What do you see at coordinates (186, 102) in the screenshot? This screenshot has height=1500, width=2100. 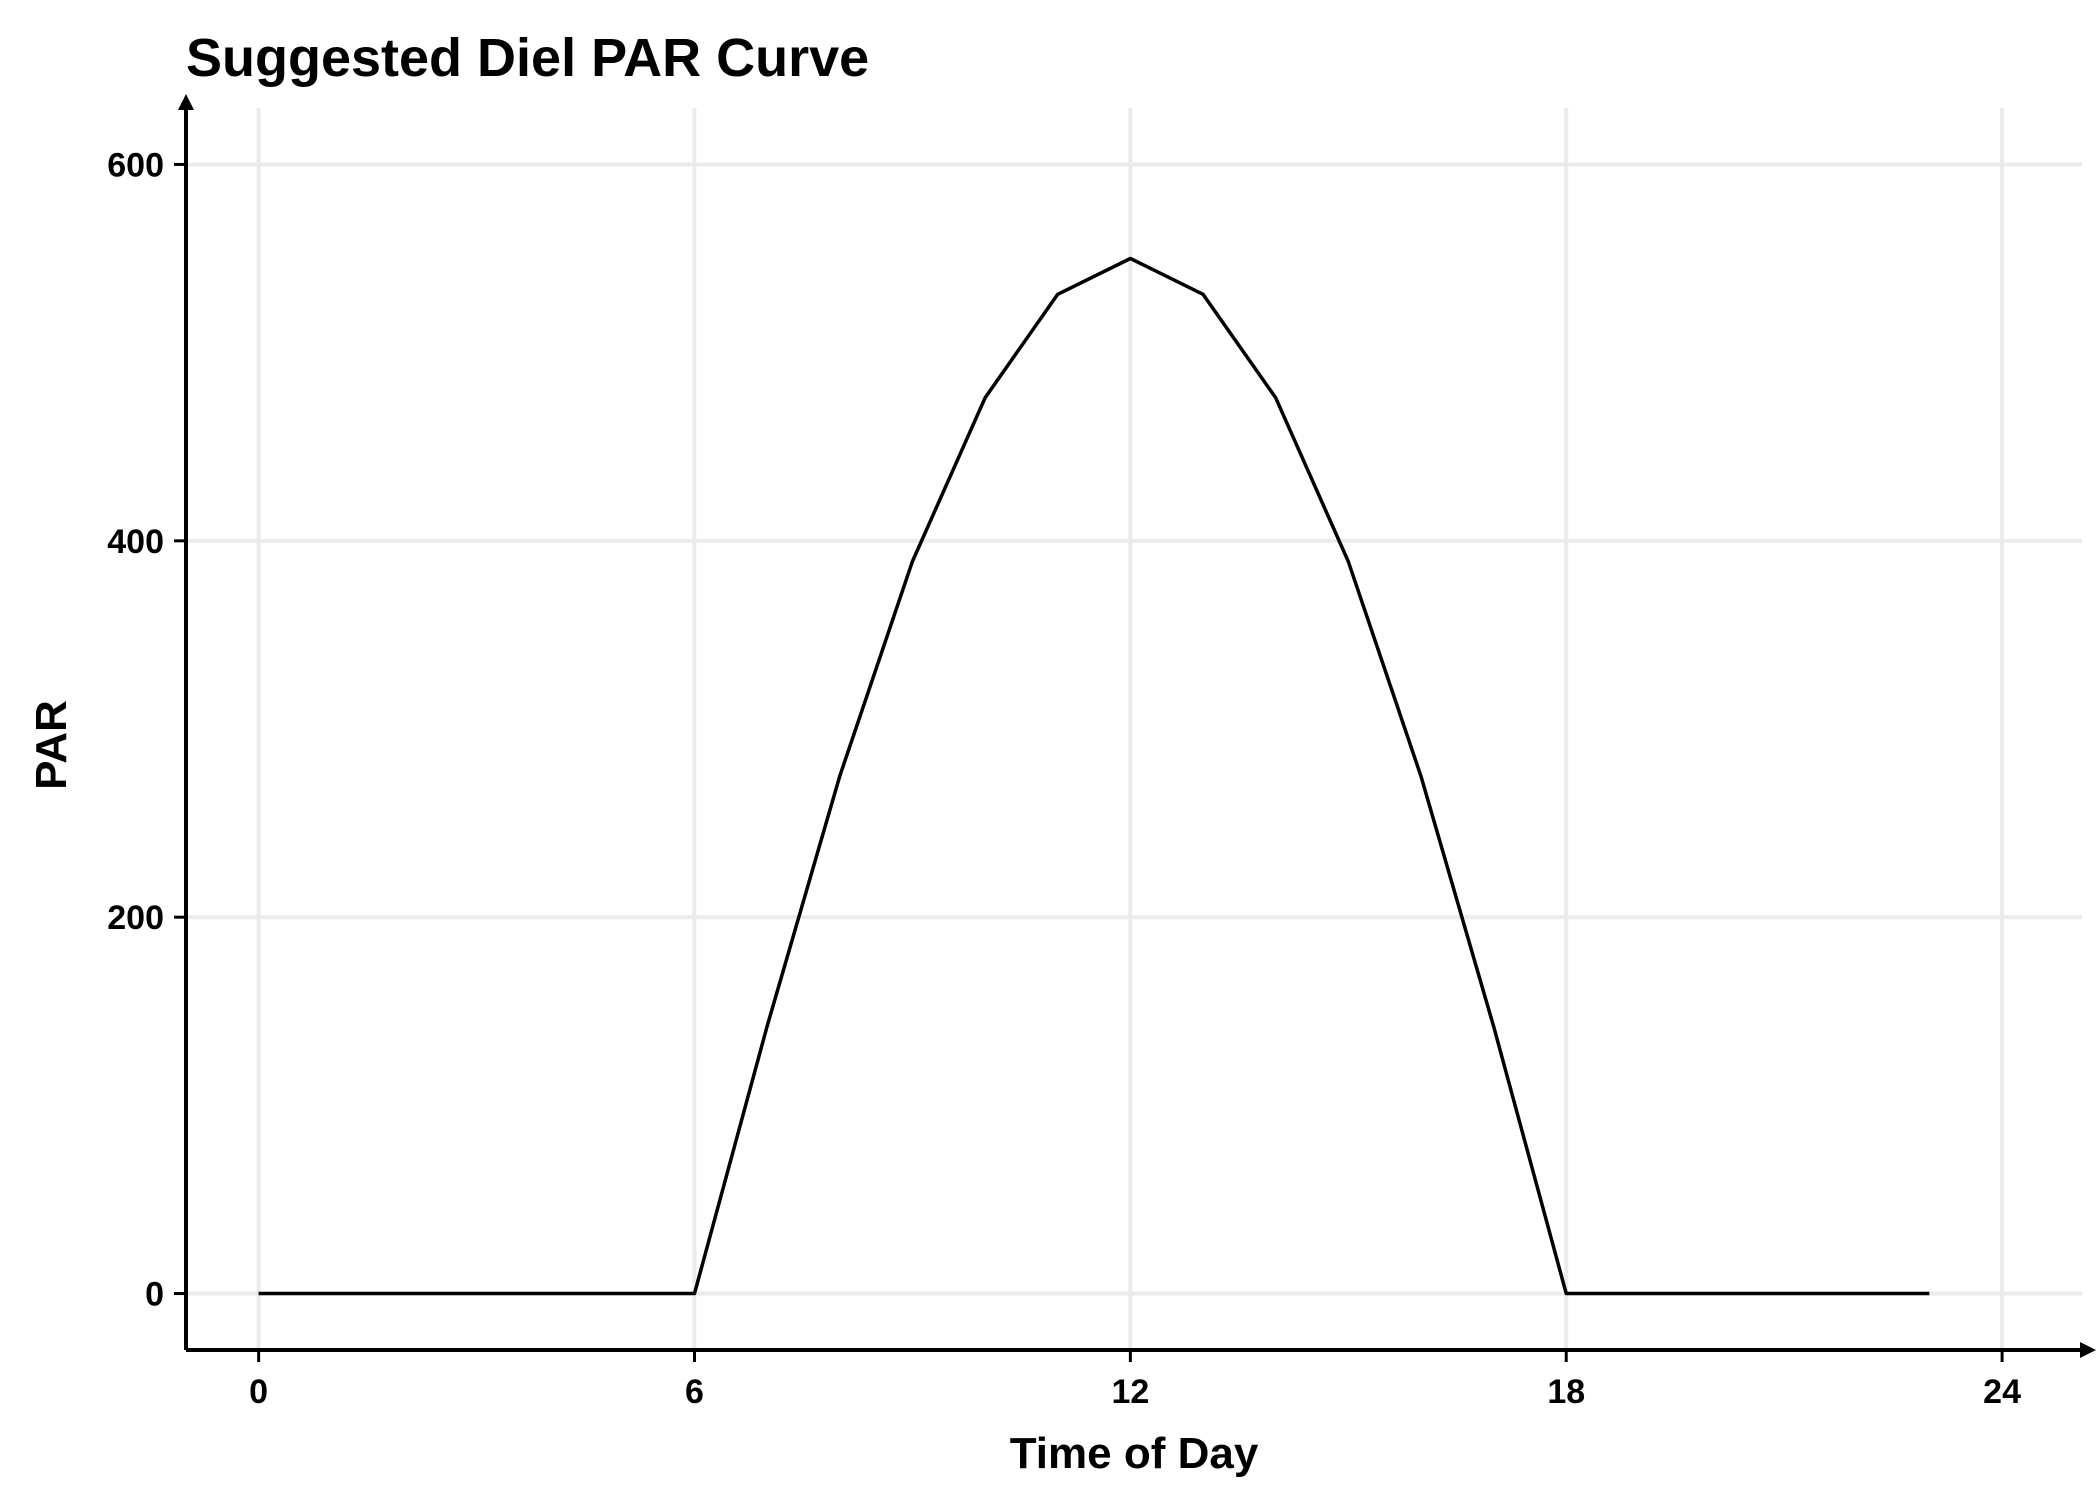 I see `y-axis-arrowhead` at bounding box center [186, 102].